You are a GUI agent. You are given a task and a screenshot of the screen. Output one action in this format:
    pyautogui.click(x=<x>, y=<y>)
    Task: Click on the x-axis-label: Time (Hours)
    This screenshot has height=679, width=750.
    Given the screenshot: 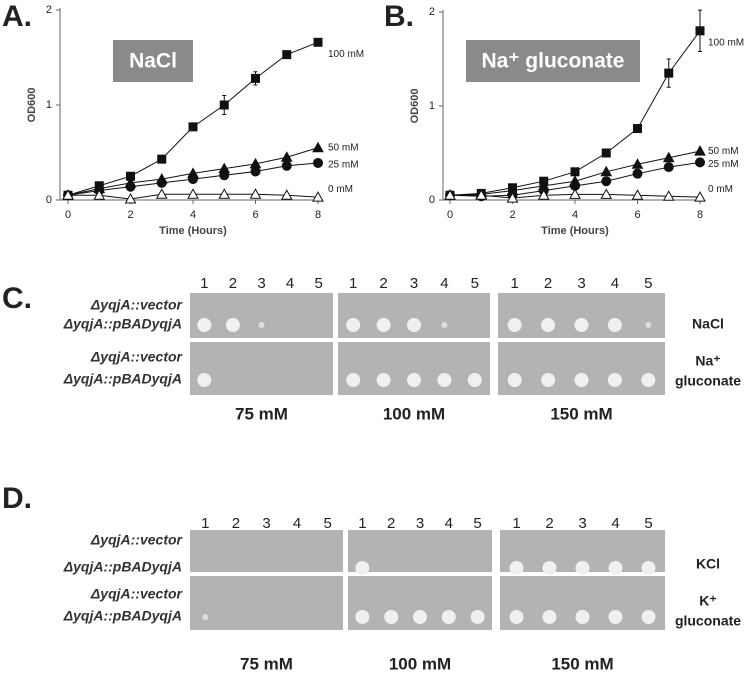 What is the action you would take?
    pyautogui.click(x=575, y=231)
    